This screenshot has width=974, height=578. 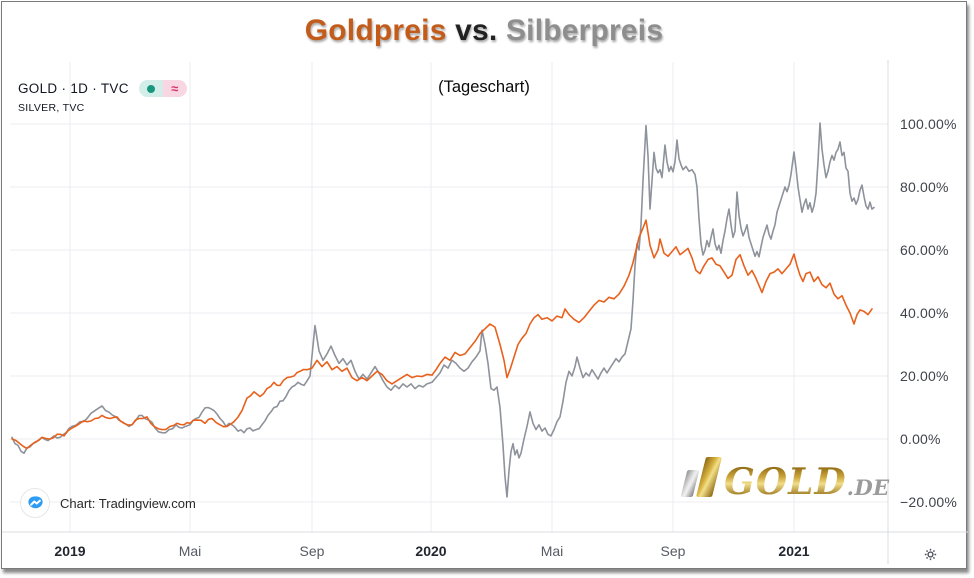 What do you see at coordinates (930, 554) in the screenshot?
I see `axis-settings-gear-icon` at bounding box center [930, 554].